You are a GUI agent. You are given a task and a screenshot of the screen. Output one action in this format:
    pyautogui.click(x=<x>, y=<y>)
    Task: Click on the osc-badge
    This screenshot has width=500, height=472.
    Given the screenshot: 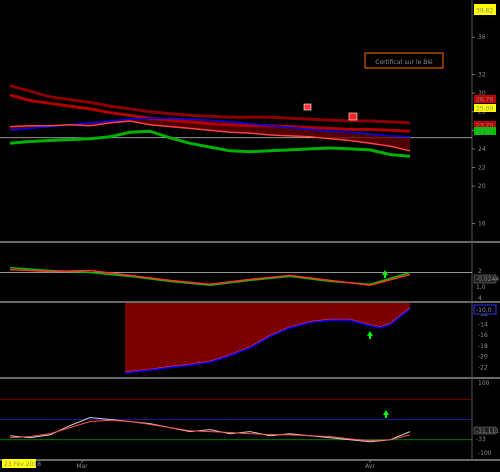 What is the action you would take?
    pyautogui.click(x=485, y=279)
    